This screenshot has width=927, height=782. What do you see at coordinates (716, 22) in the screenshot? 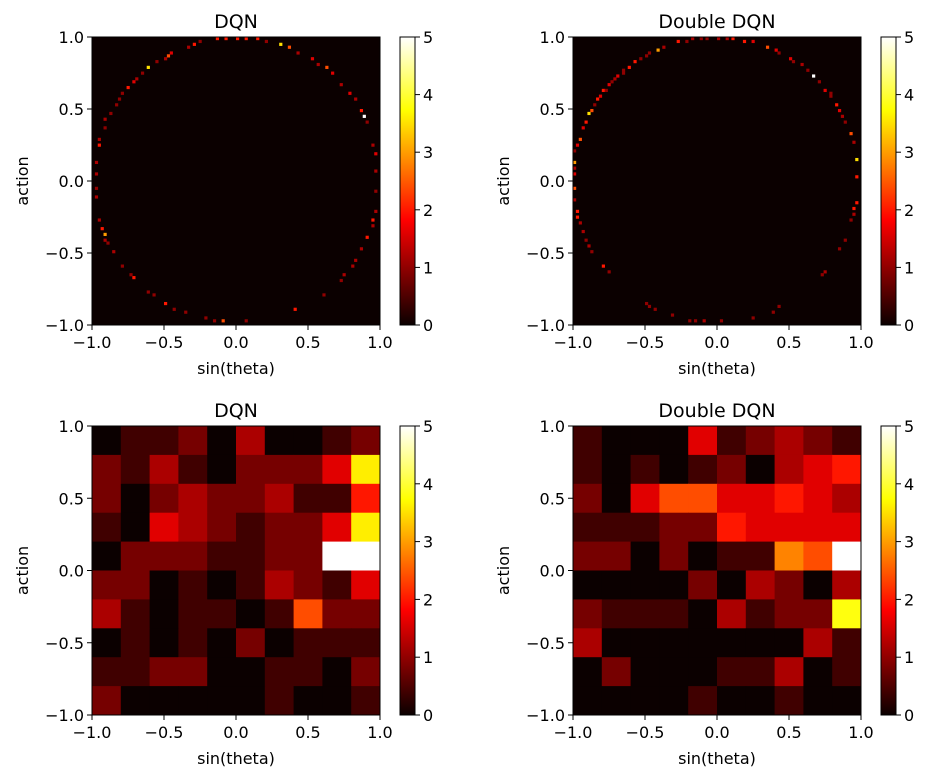
I see `chart-title: Double DQN` at bounding box center [716, 22].